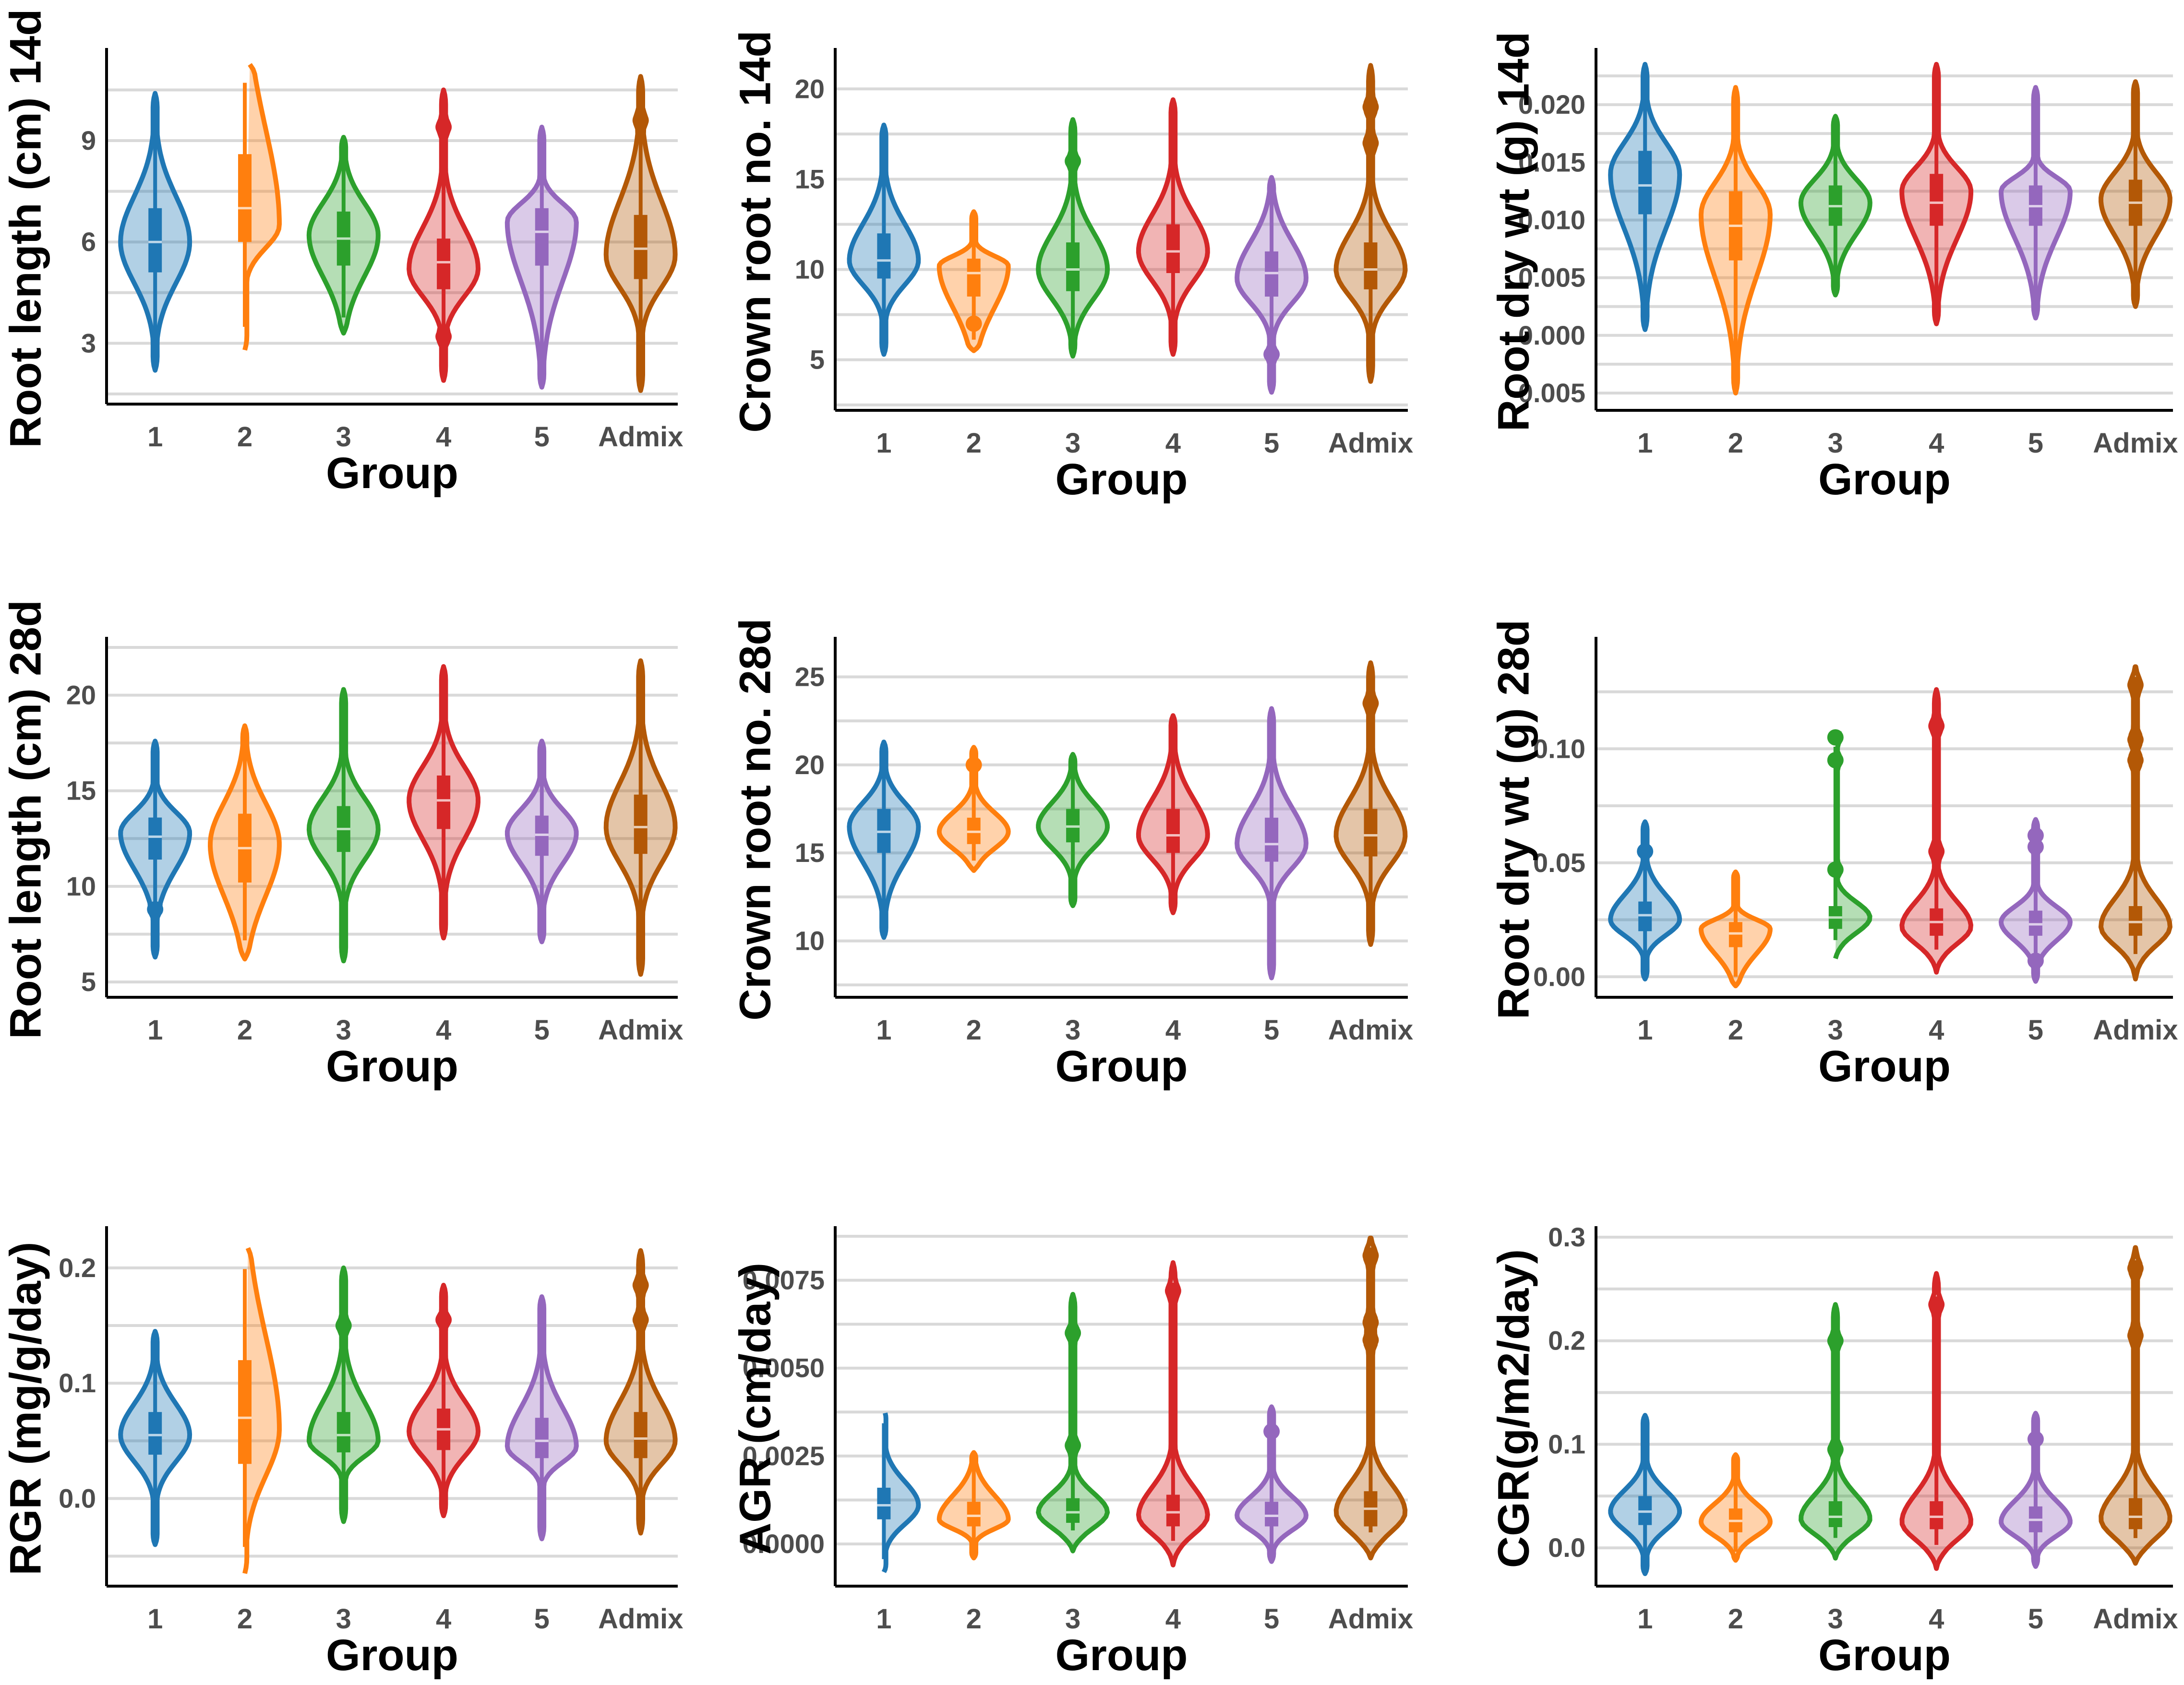 The height and width of the screenshot is (1685, 2184). Describe the element at coordinates (1566, 1341) in the screenshot. I see `y-tick-label: 0.2` at that location.